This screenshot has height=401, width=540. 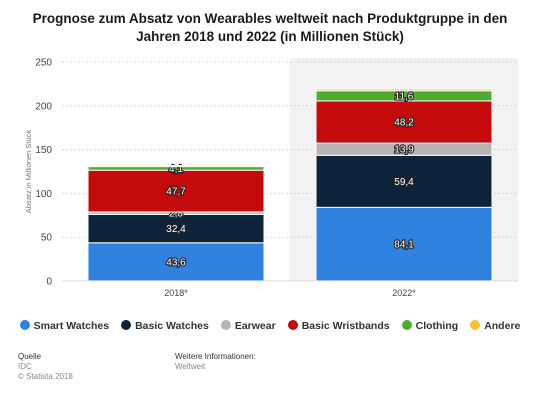 What do you see at coordinates (176, 293) in the screenshot?
I see `x-tick-label: 2018*` at bounding box center [176, 293].